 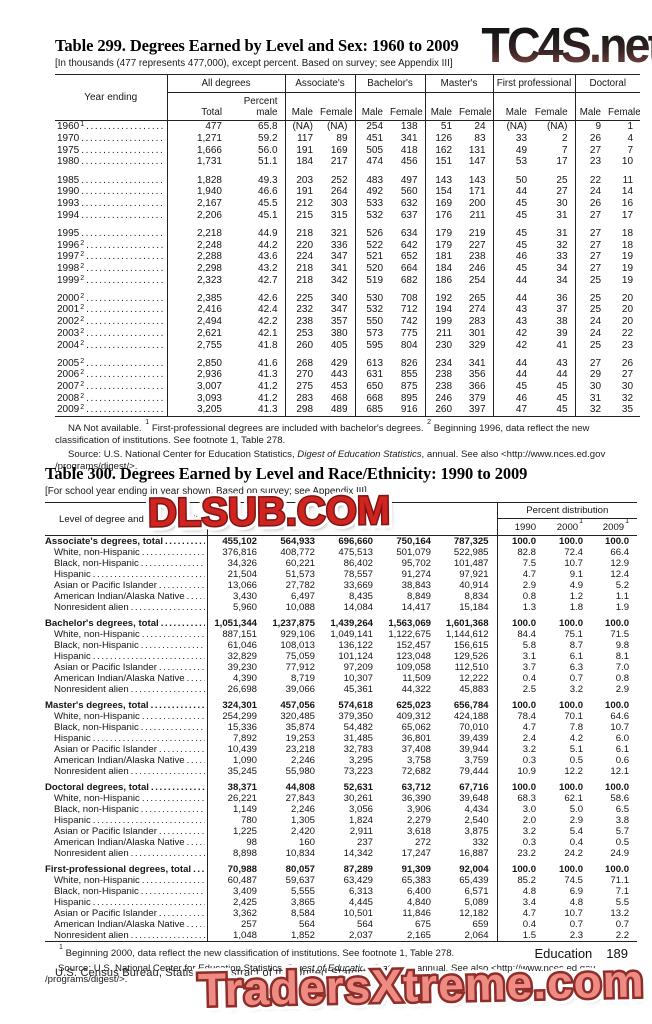 What do you see at coordinates (574, 634) in the screenshot?
I see `table-cell: 75.1` at bounding box center [574, 634].